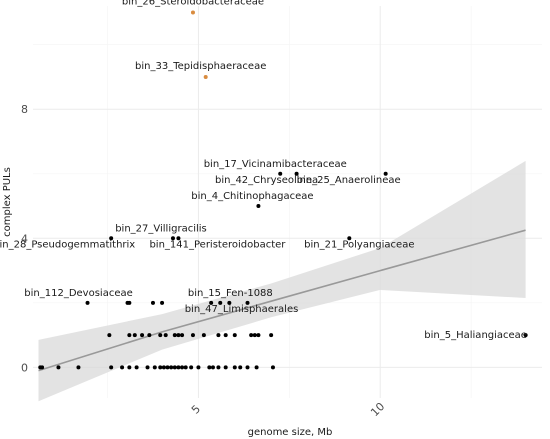 This screenshot has width=550, height=439. Describe the element at coordinates (217, 244) in the screenshot. I see `point-label: bin_141_Peristeroidobacter` at that location.